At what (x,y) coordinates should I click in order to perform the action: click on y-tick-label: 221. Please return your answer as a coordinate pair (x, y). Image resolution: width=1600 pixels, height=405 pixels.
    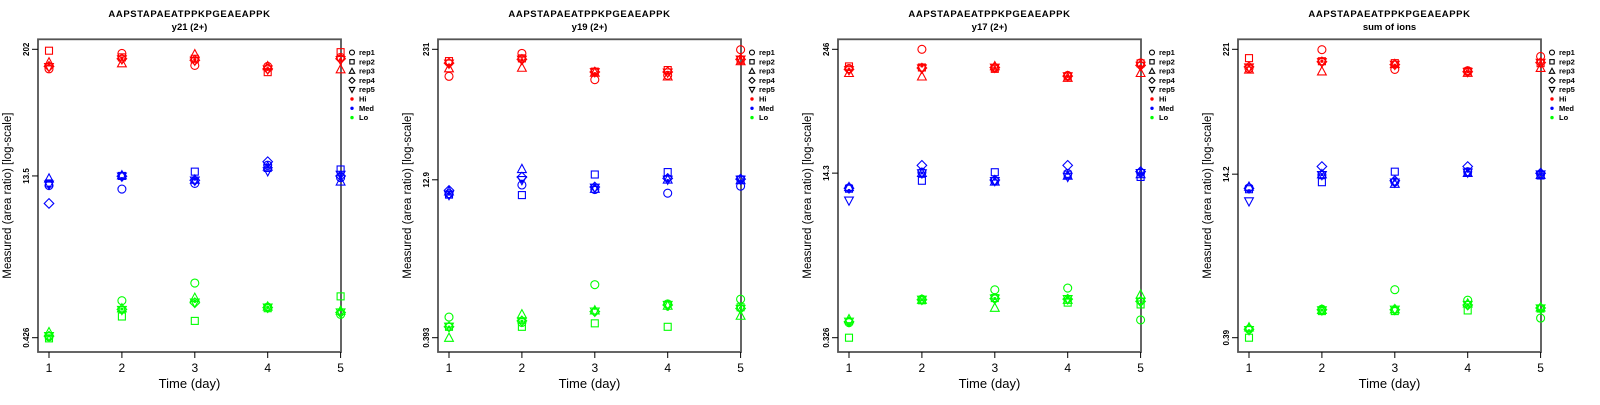
    Looking at the image, I should click on (1226, 49).